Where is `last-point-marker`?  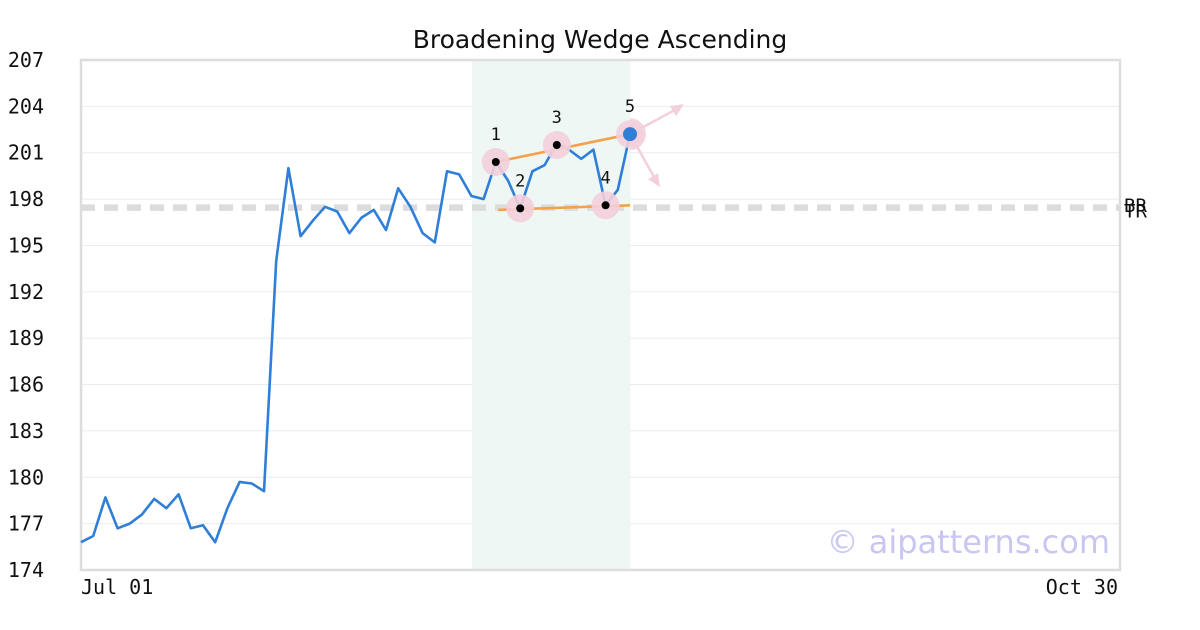 last-point-marker is located at coordinates (630, 134).